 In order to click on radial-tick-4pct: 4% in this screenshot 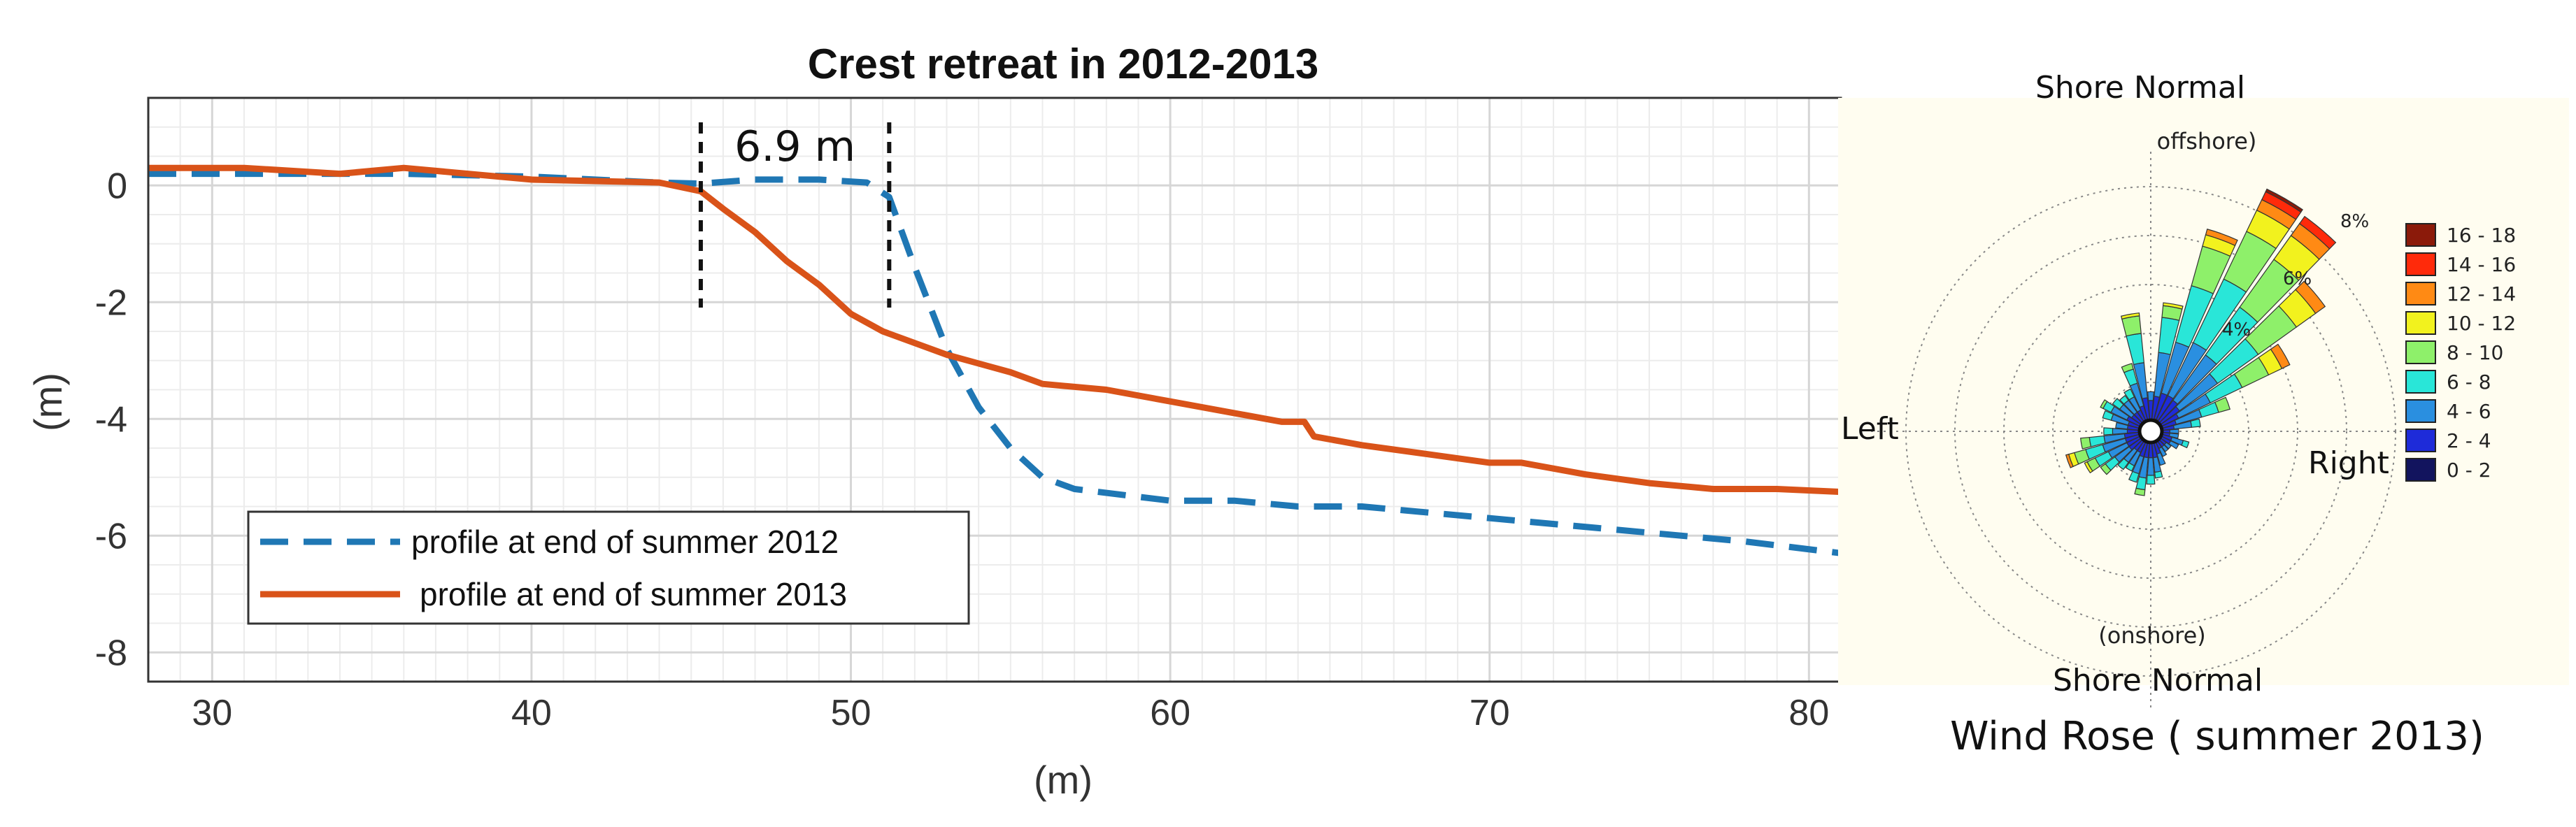, I will do `click(2236, 330)`.